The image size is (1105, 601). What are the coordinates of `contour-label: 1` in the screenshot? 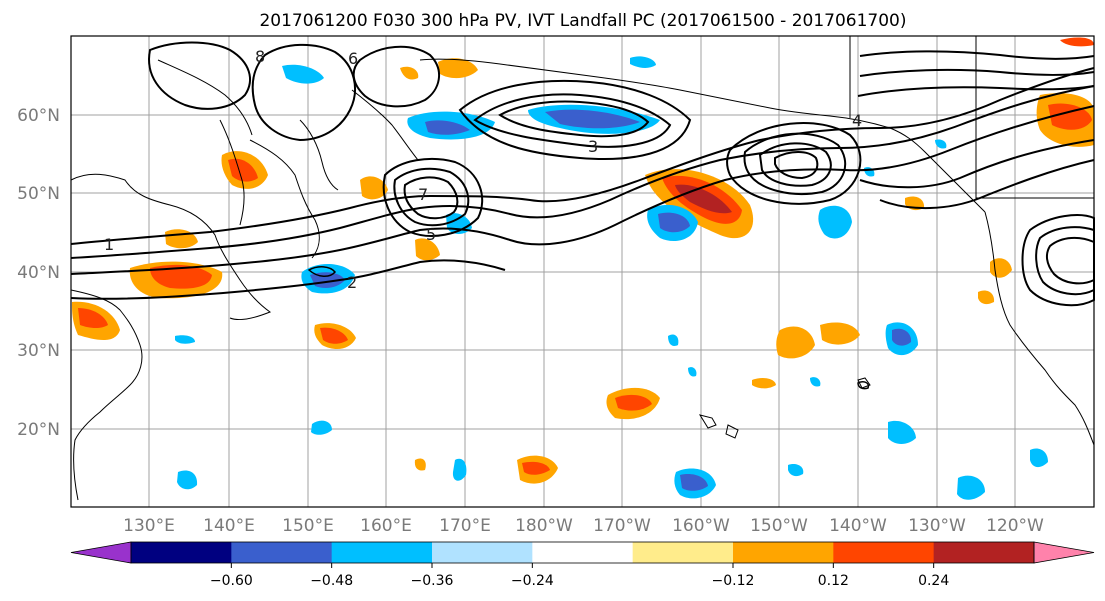 It's located at (109, 244).